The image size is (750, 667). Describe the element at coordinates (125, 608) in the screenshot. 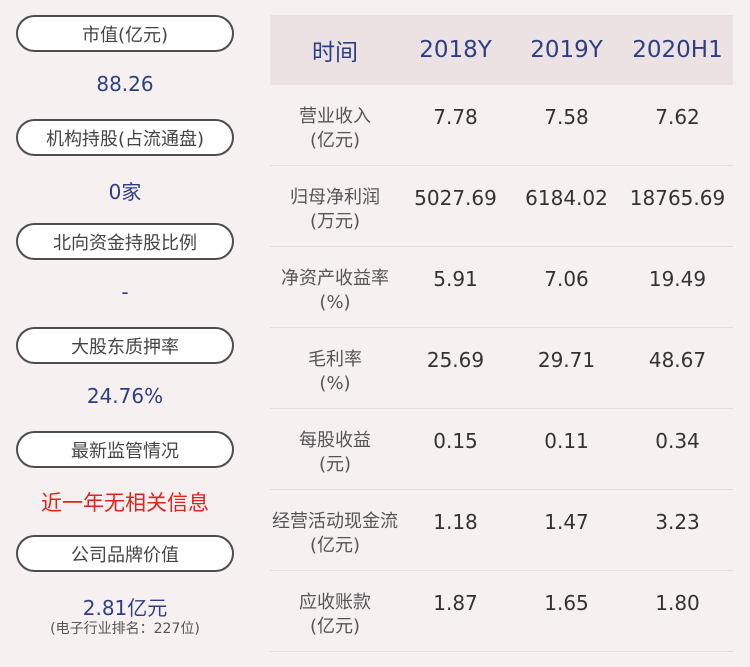

I see `metric-value-brand-value: 2.81亿元` at that location.